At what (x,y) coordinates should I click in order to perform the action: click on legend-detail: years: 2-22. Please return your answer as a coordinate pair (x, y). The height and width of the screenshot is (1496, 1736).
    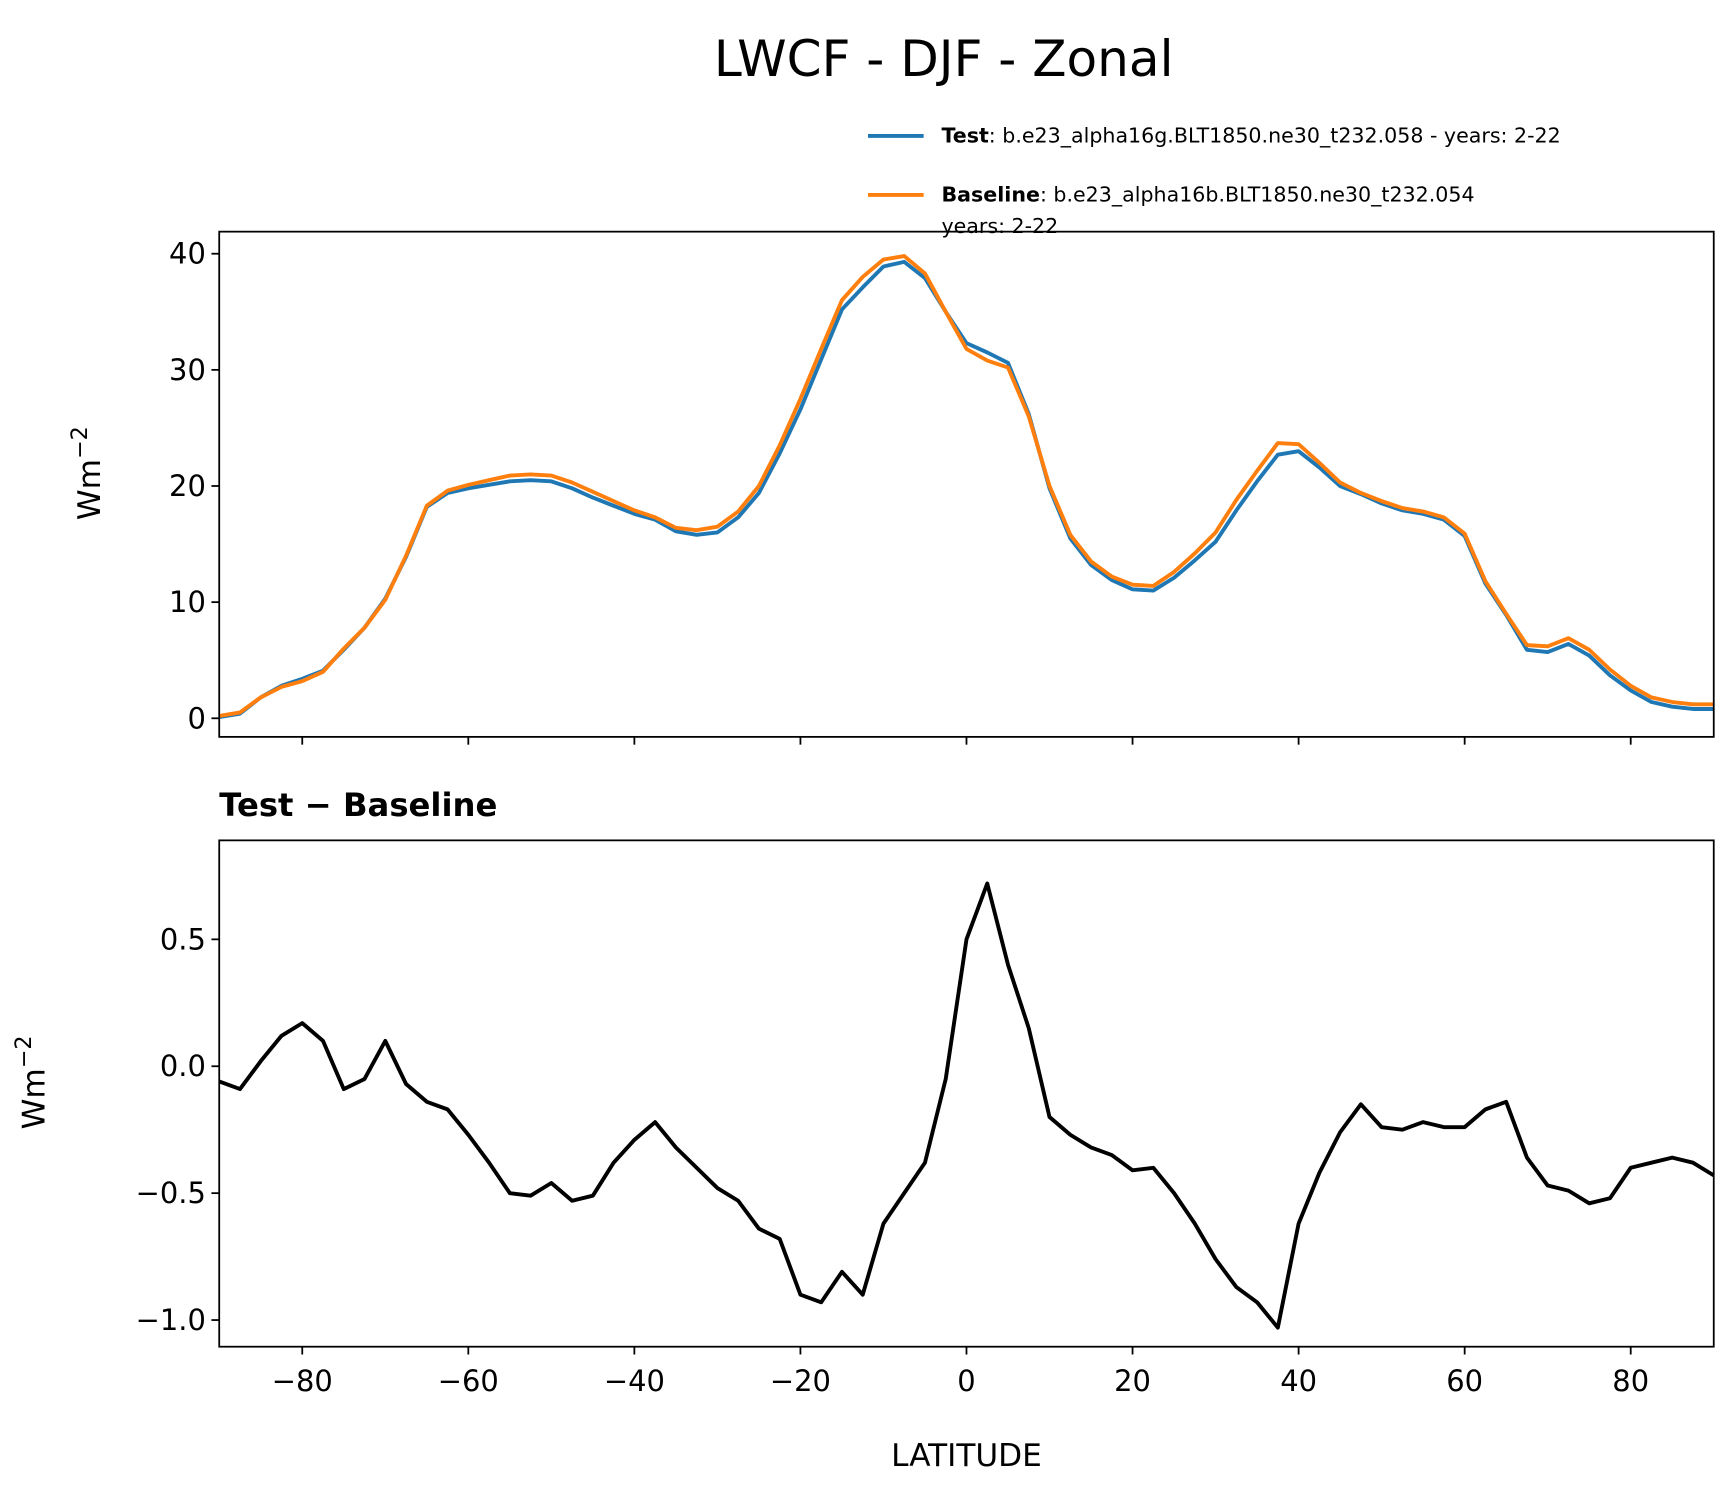
    Looking at the image, I should click on (999, 226).